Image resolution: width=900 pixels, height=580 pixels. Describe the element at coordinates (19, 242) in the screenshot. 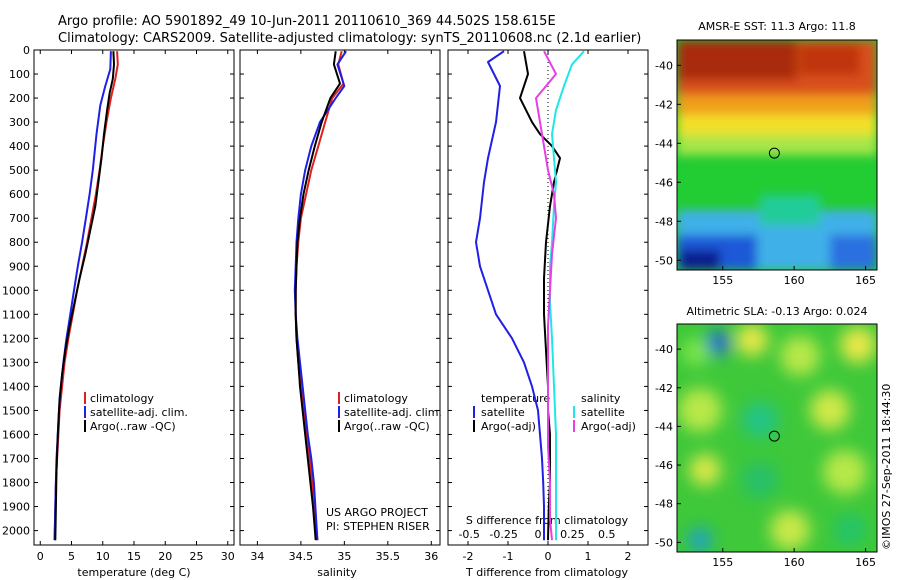

I see `depth-tick-label: 800` at that location.